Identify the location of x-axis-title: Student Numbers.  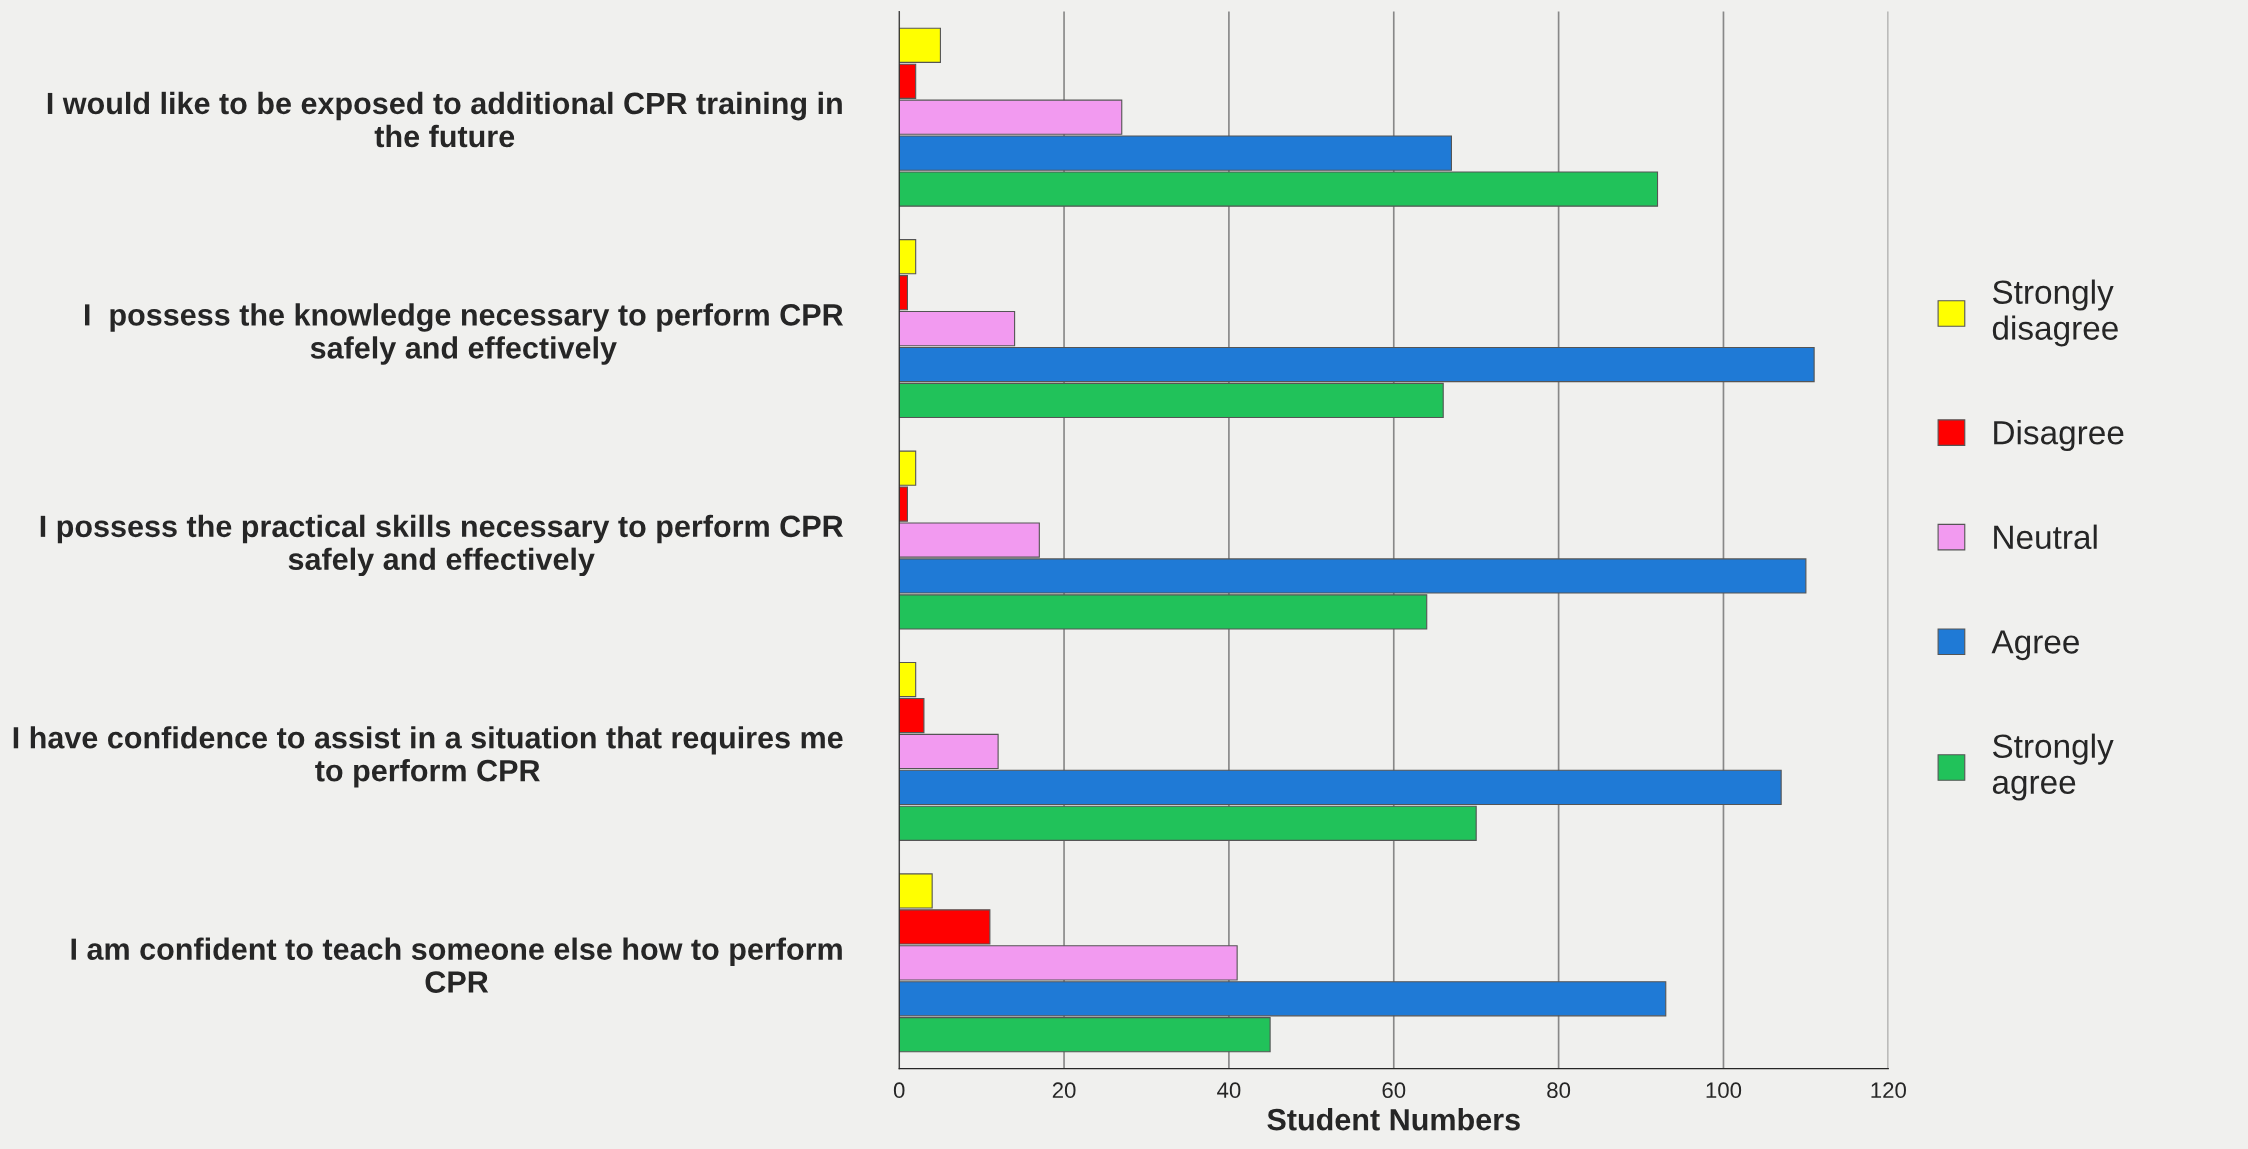
(1393, 1119).